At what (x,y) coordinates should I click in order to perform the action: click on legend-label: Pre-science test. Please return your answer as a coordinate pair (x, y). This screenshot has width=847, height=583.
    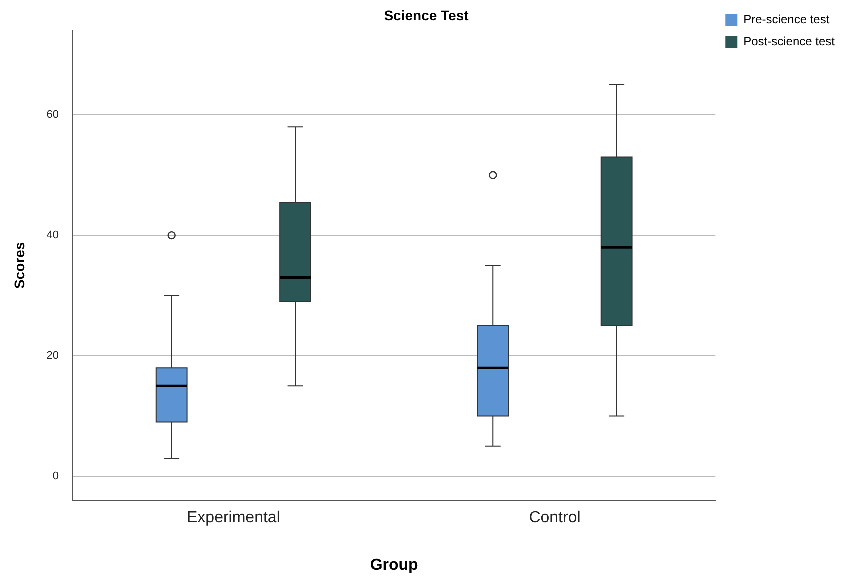
    Looking at the image, I should click on (787, 19).